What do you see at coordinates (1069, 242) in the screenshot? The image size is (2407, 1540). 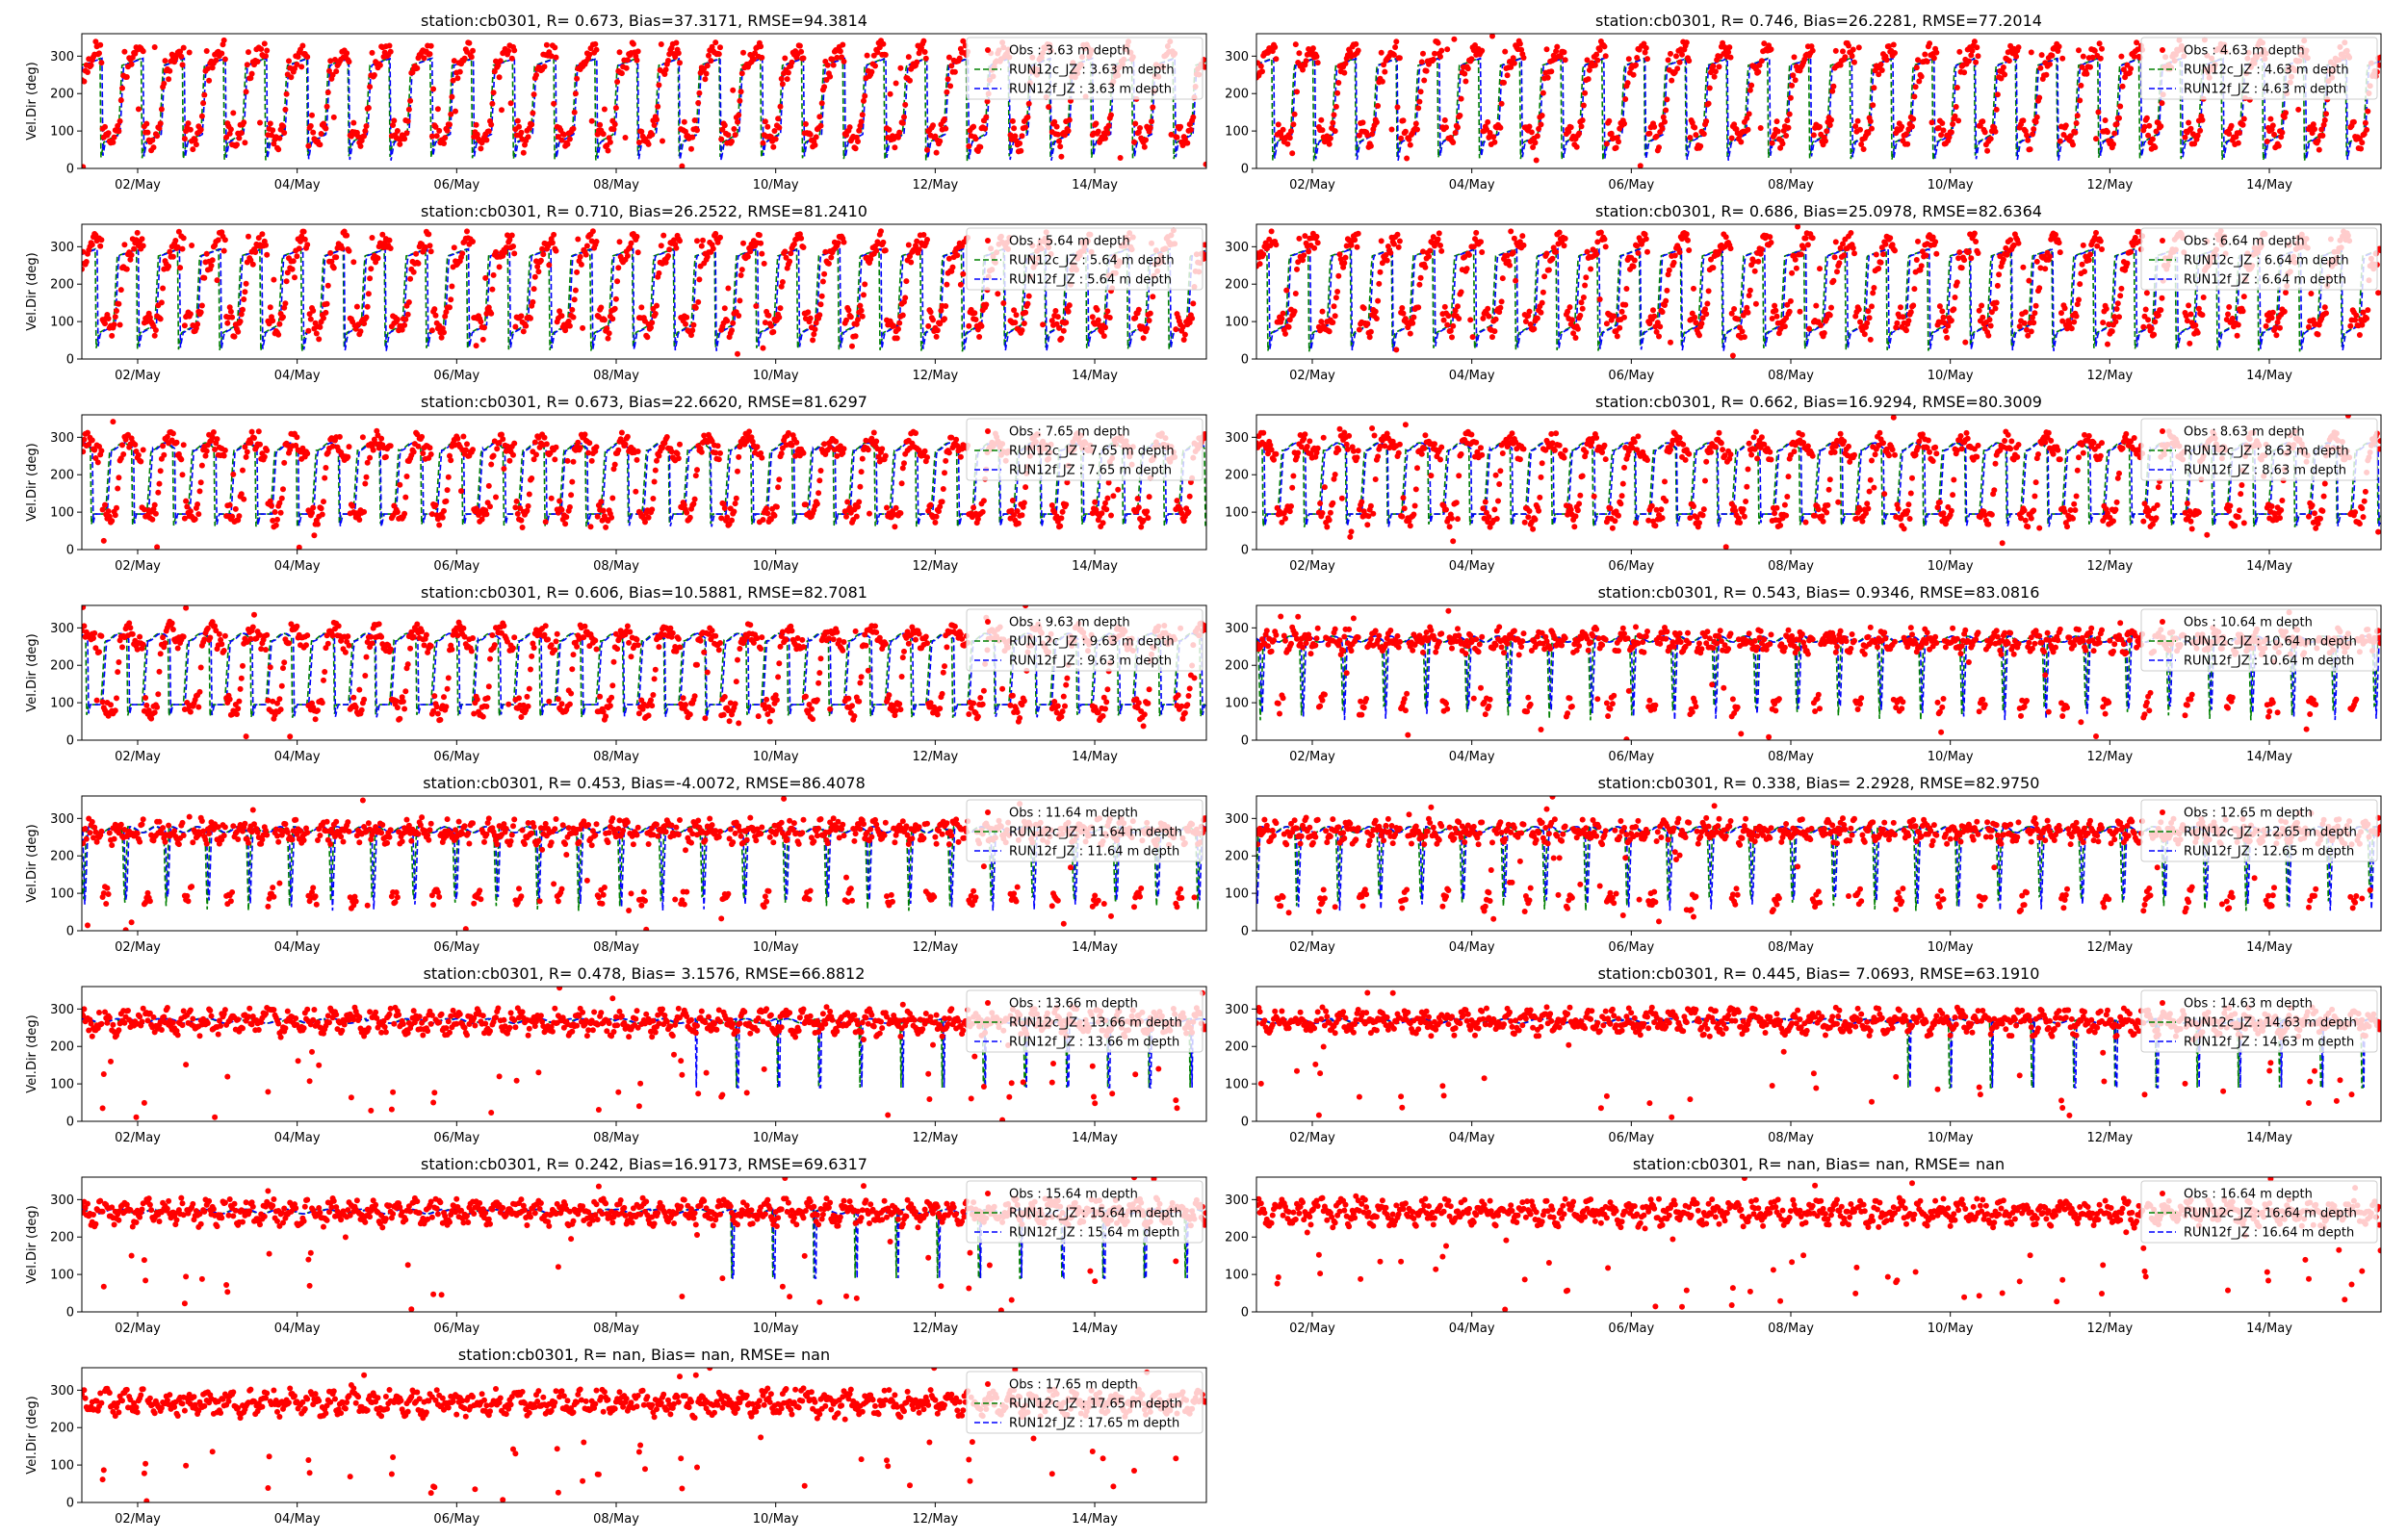 I see `legend-obs-label: Obs : 5.64 m depth` at bounding box center [1069, 242].